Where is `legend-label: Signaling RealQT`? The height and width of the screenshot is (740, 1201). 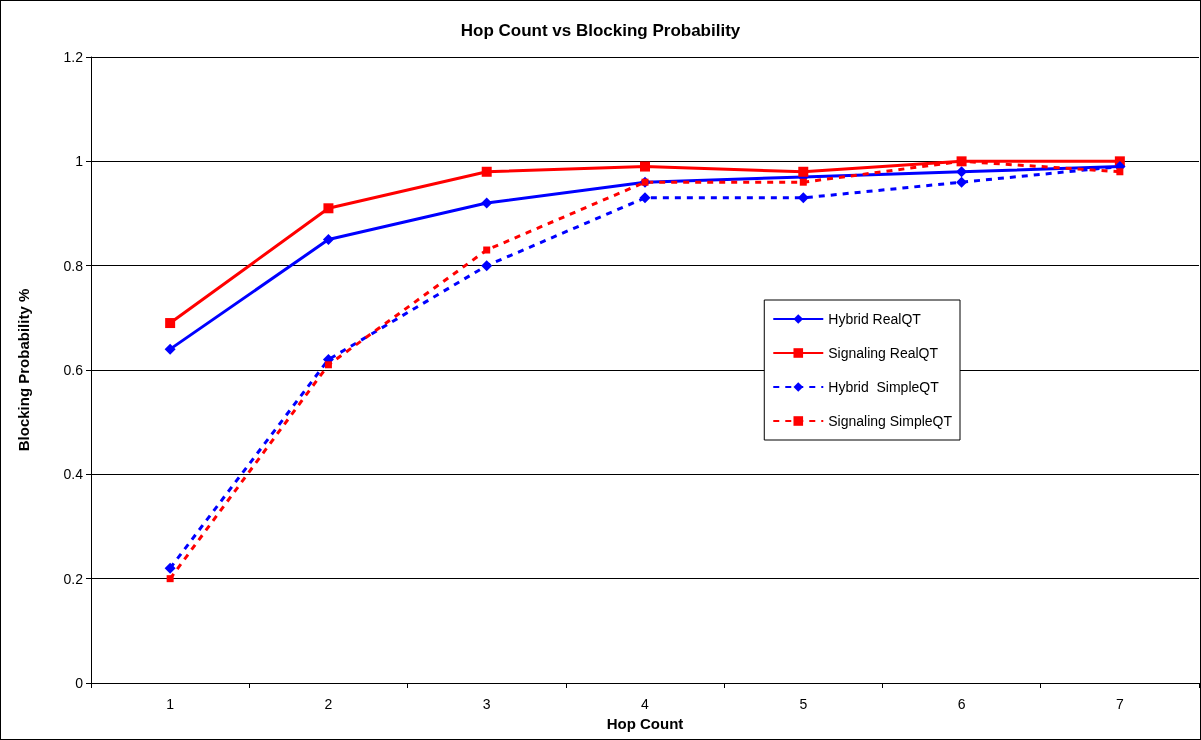
legend-label: Signaling RealQT is located at coordinates (883, 353).